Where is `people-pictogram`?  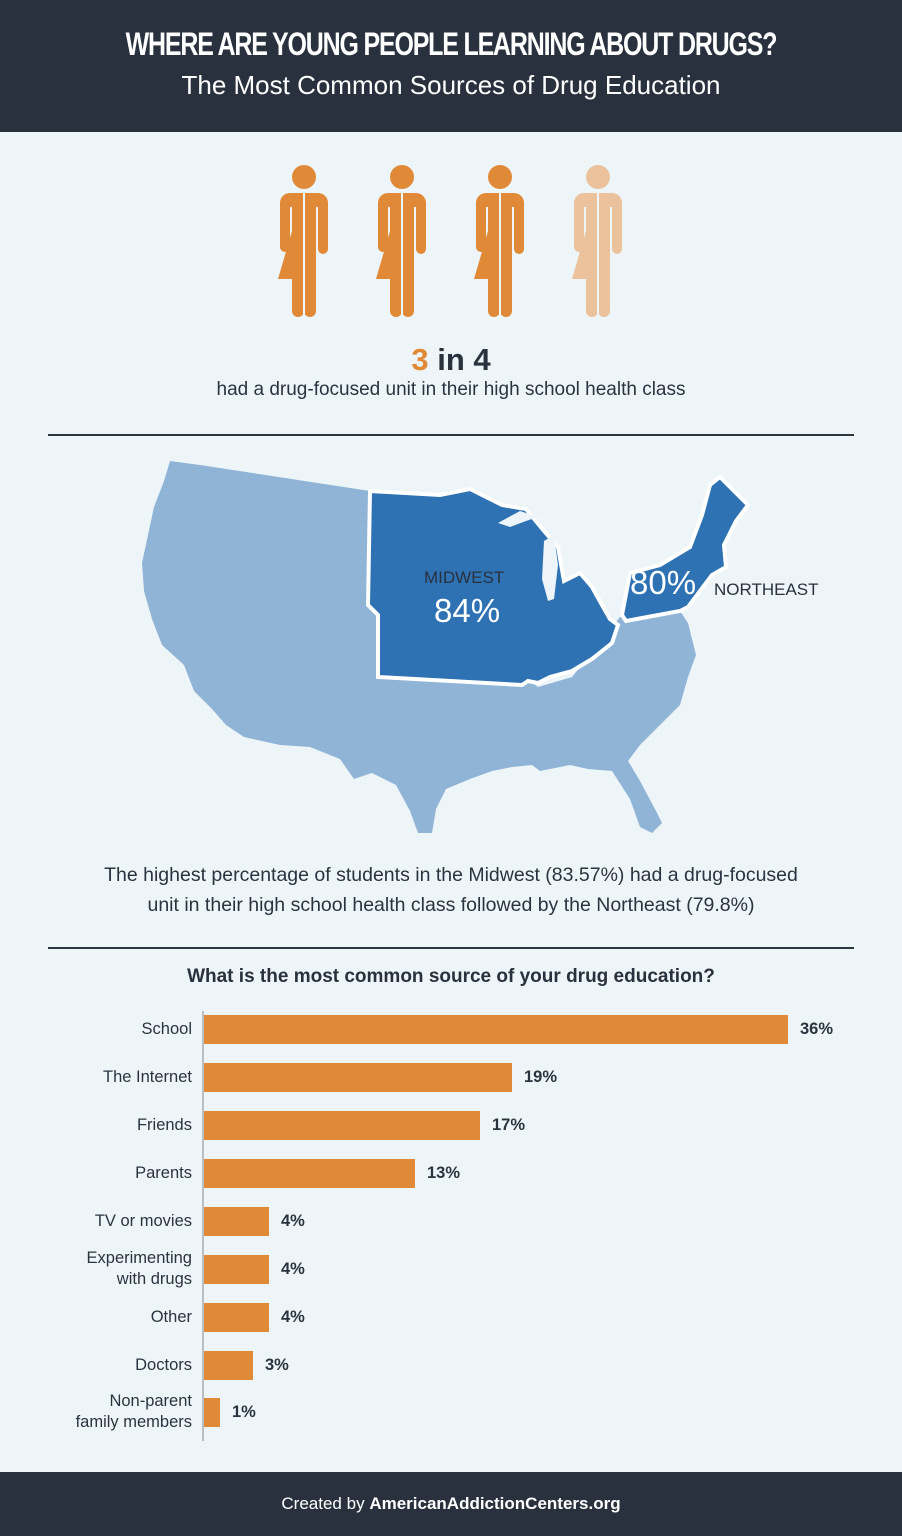
people-pictogram is located at coordinates (451, 242).